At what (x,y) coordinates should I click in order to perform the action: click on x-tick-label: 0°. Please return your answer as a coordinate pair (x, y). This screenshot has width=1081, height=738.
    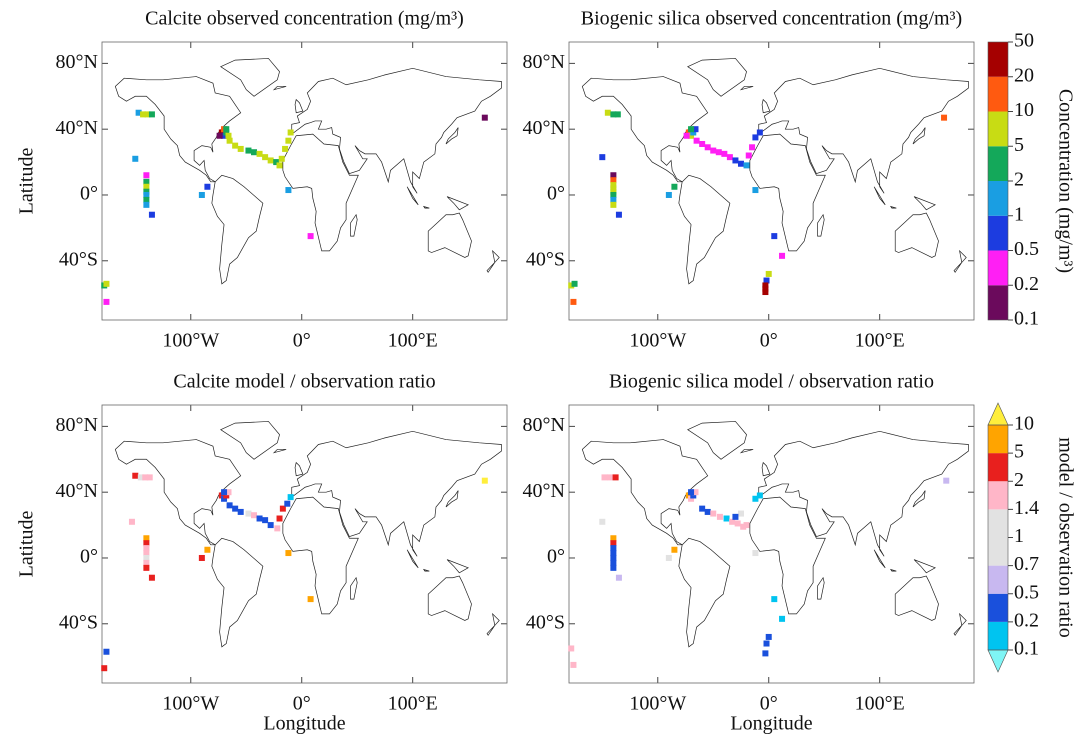
    Looking at the image, I should click on (302, 341).